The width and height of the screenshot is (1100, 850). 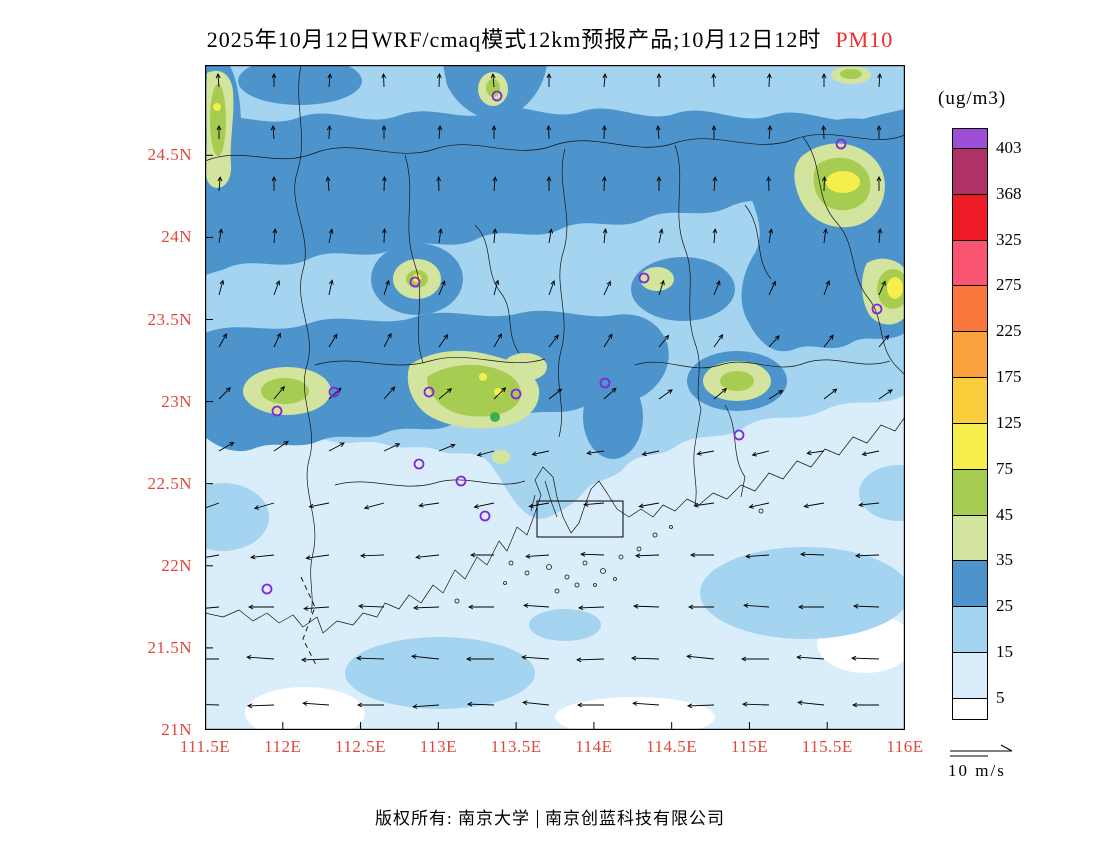 I want to click on colorbar-level-label: 75, so click(x=1004, y=468).